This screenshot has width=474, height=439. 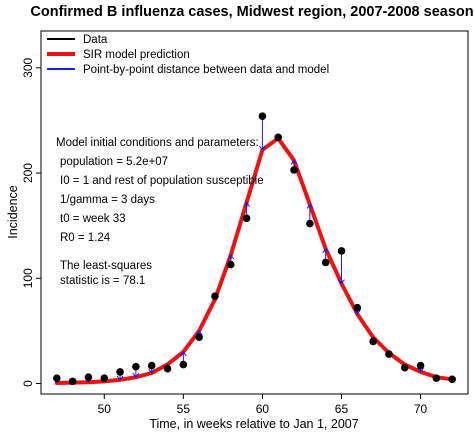 I want to click on y-tick-label: 200, so click(x=28, y=173).